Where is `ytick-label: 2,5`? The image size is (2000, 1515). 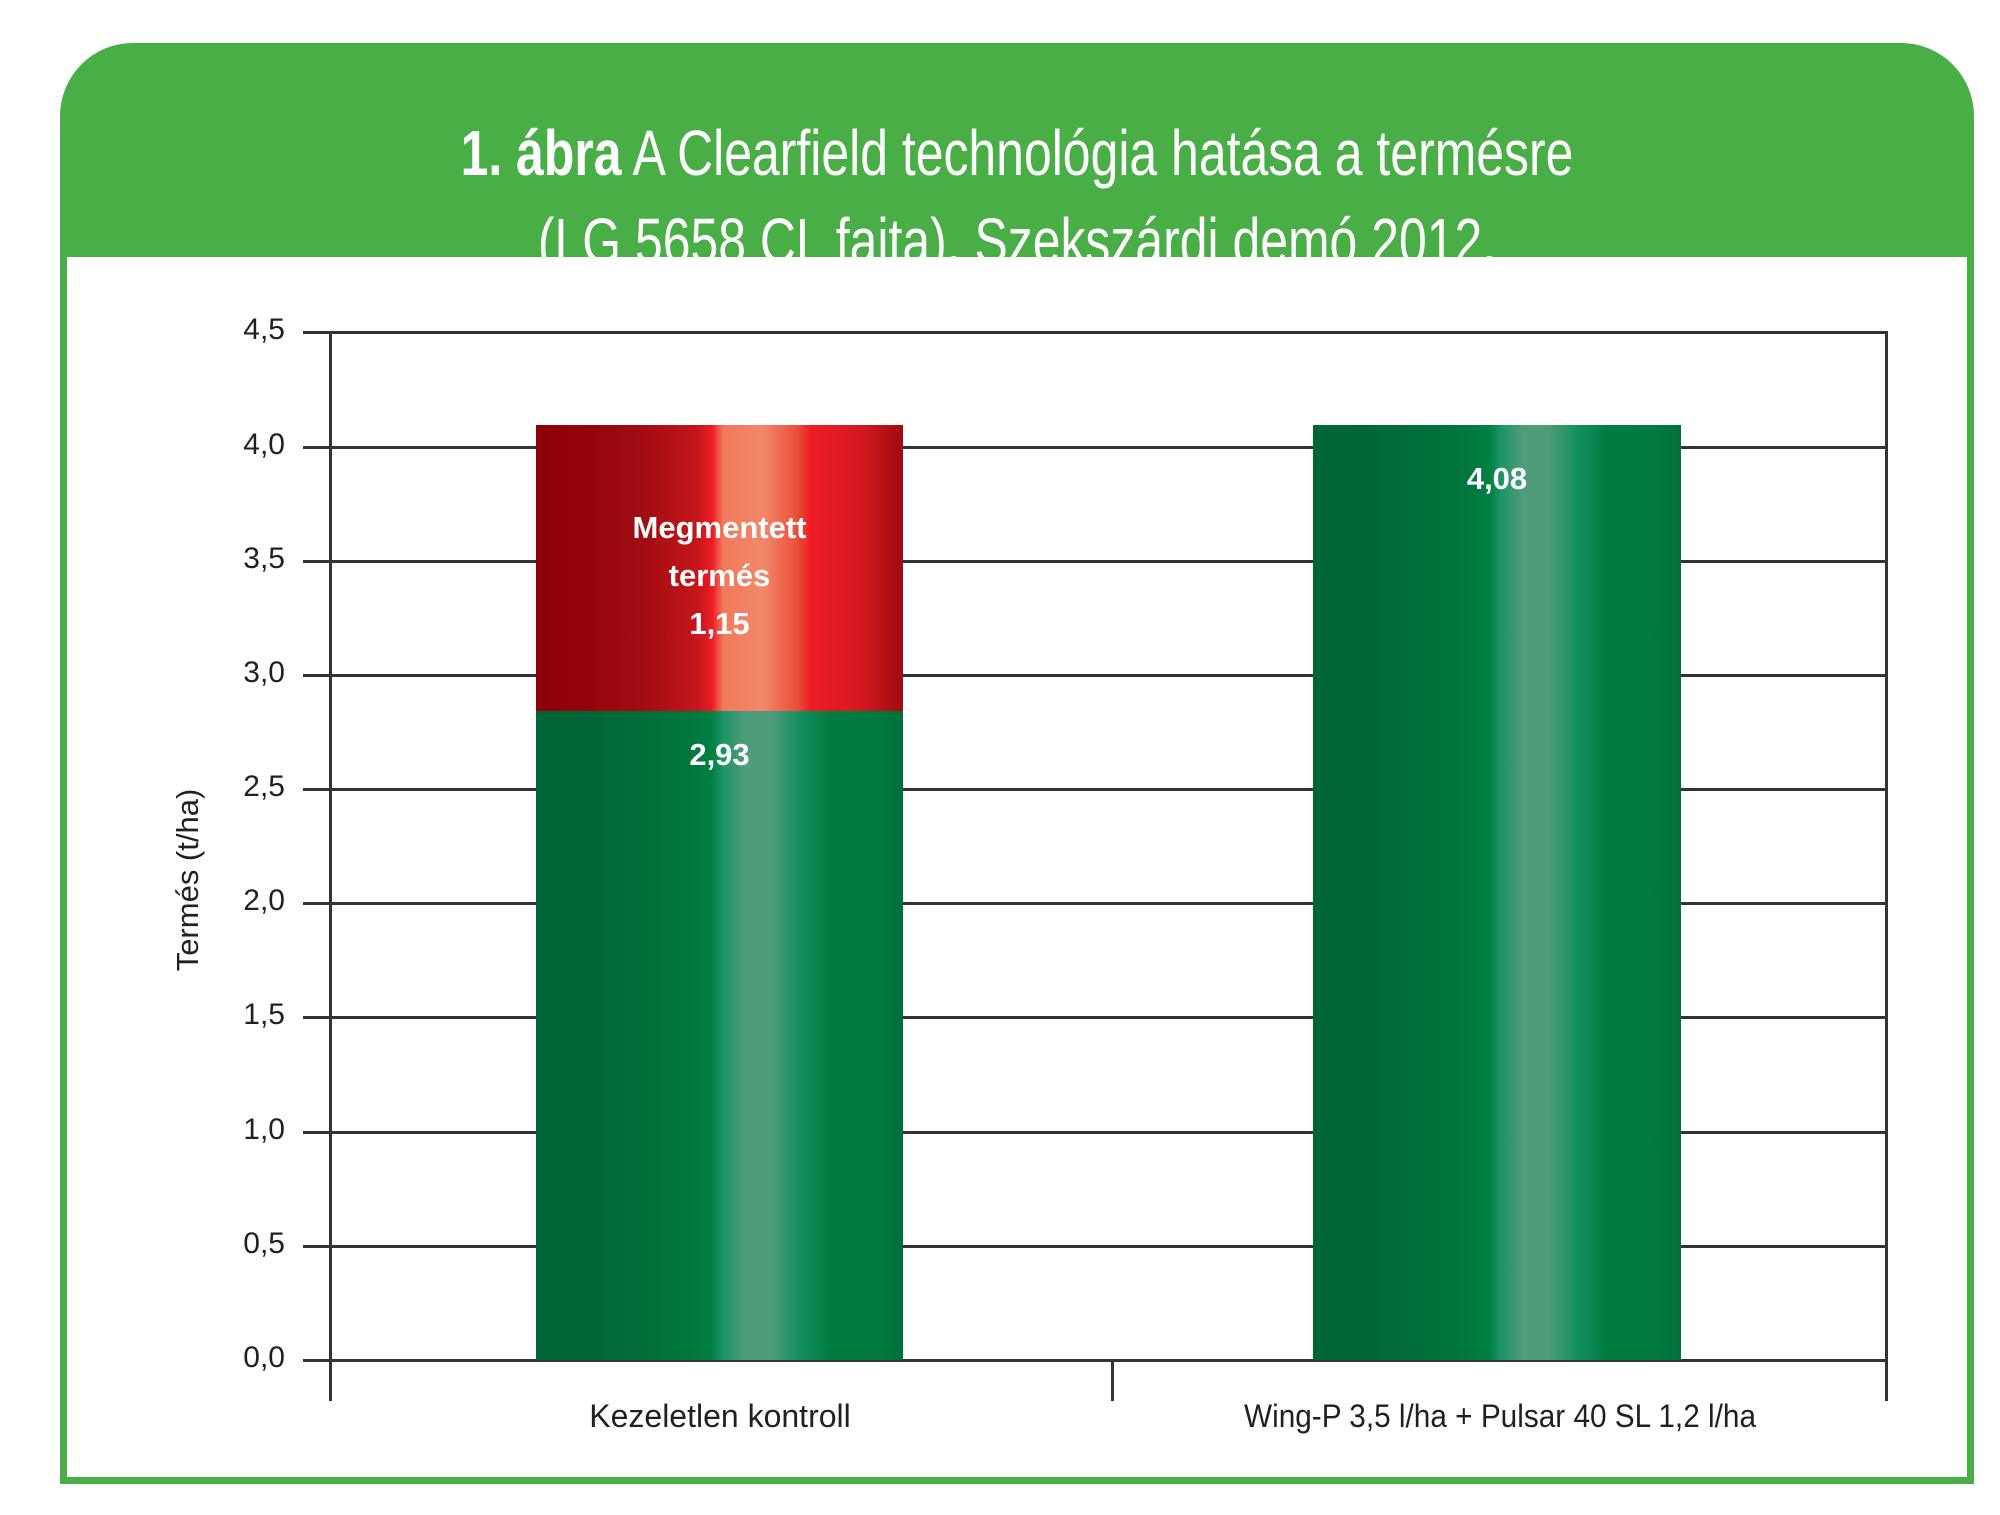 ytick-label: 2,5 is located at coordinates (264, 786).